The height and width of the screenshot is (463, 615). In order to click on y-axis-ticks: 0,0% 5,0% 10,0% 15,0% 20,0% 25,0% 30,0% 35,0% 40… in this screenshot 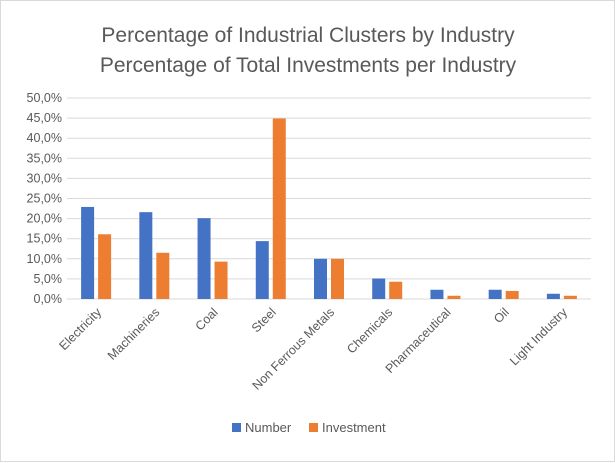, I will do `click(44, 198)`.